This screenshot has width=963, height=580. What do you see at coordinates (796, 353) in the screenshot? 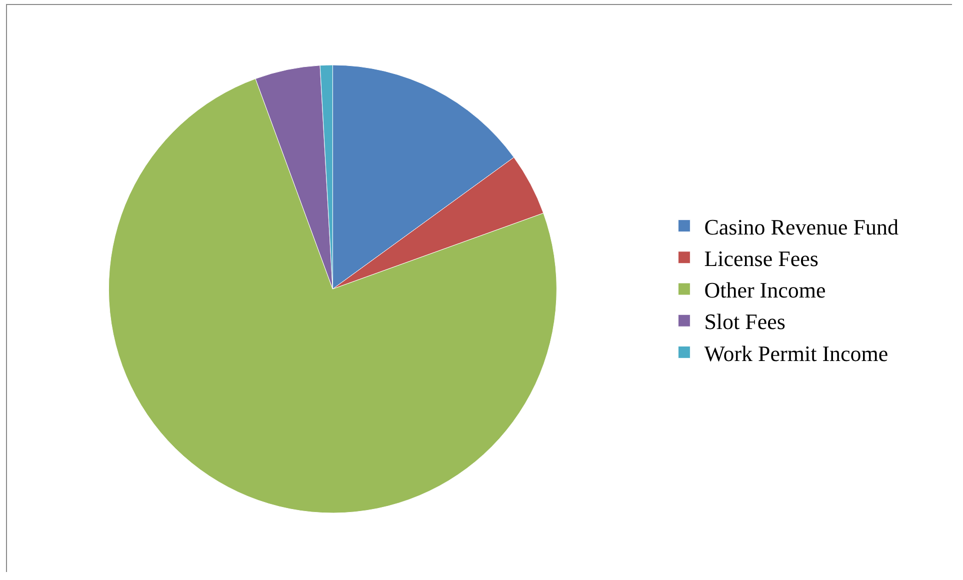
I see `legend-label: Work Permit Income` at bounding box center [796, 353].